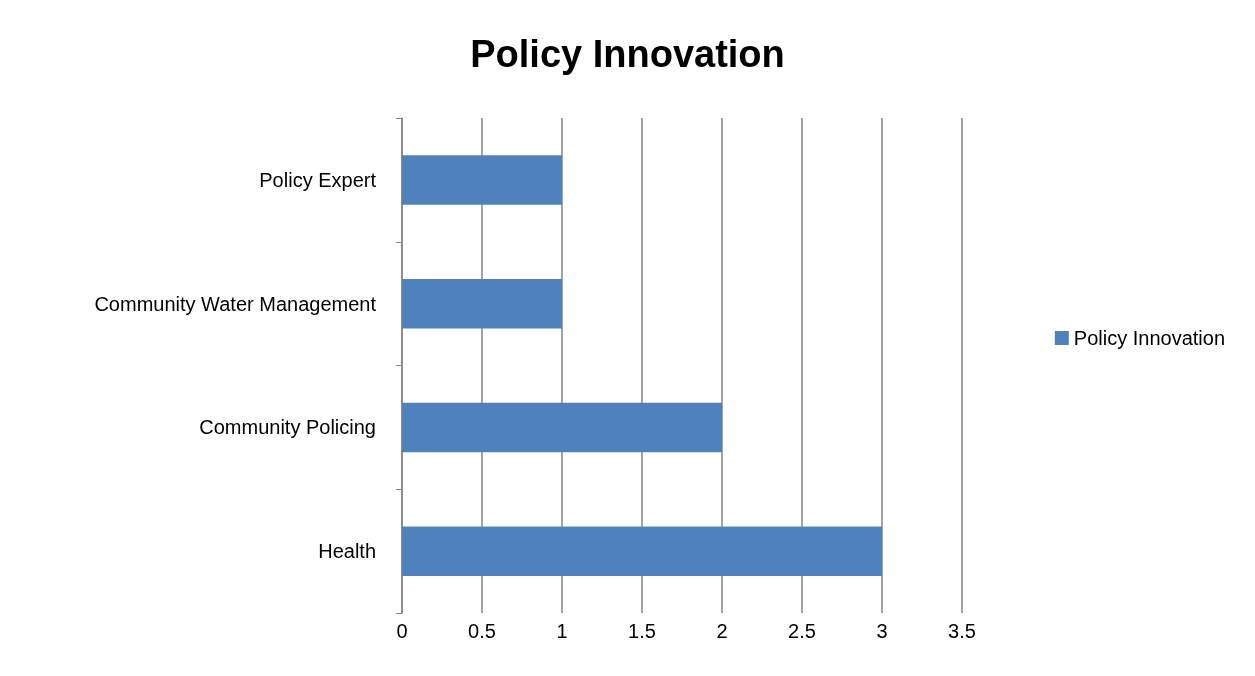 This screenshot has height=676, width=1255. Describe the element at coordinates (1149, 338) in the screenshot. I see `legend-label: Policy Innovation` at that location.